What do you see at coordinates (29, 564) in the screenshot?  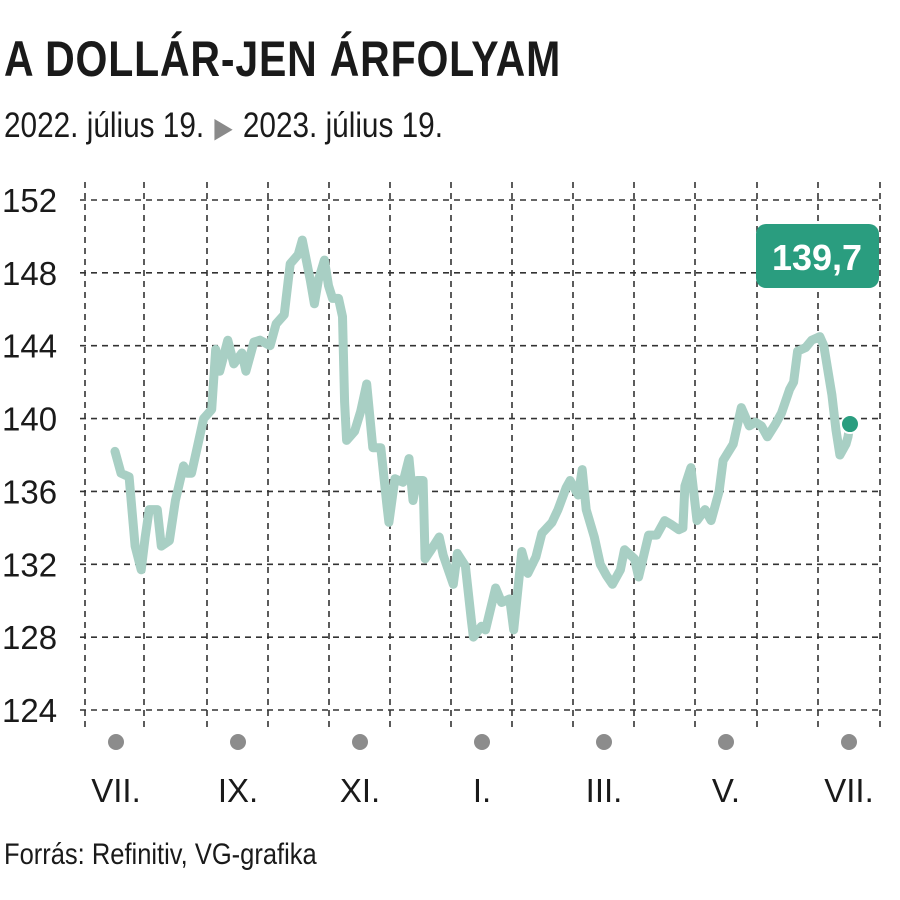 I see `y-tick-label: 132` at bounding box center [29, 564].